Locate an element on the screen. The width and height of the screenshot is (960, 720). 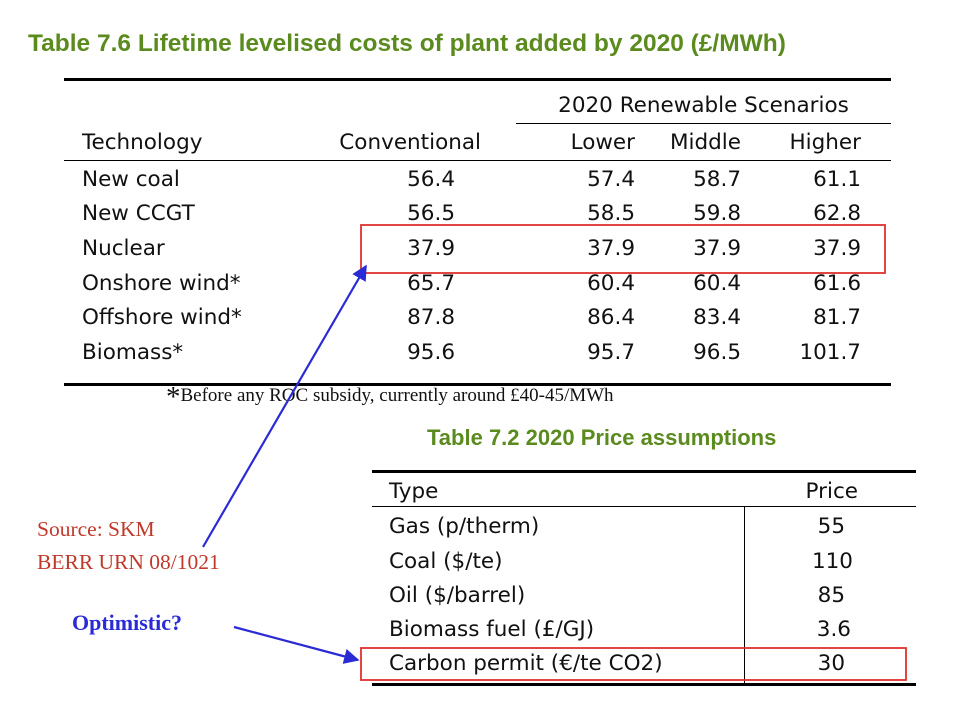
technology-cell: Onshore wind* is located at coordinates (161, 283).